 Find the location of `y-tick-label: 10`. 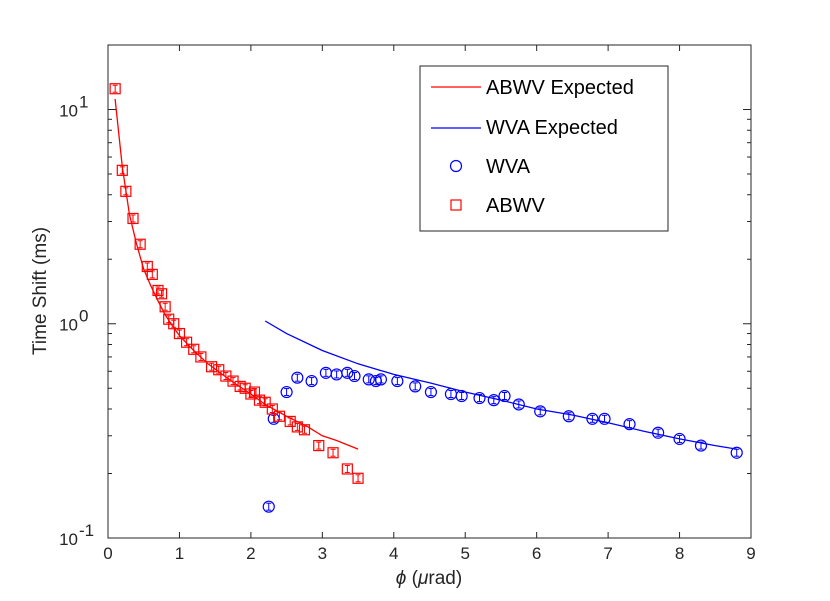

y-tick-label: 10 is located at coordinates (68, 110).